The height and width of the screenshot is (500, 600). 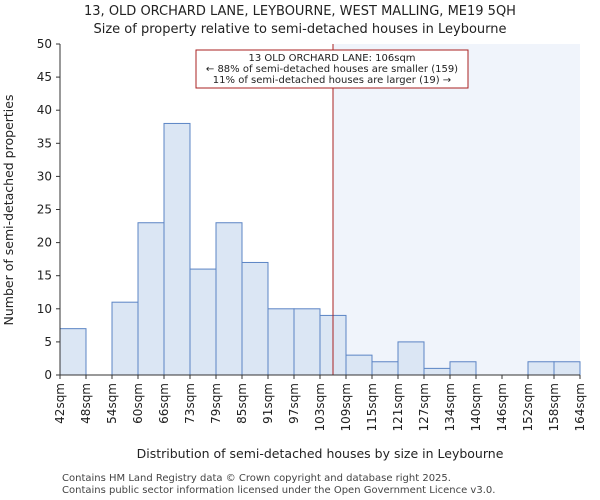 I want to click on x-tick-label: 146sqm, so click(x=502, y=407).